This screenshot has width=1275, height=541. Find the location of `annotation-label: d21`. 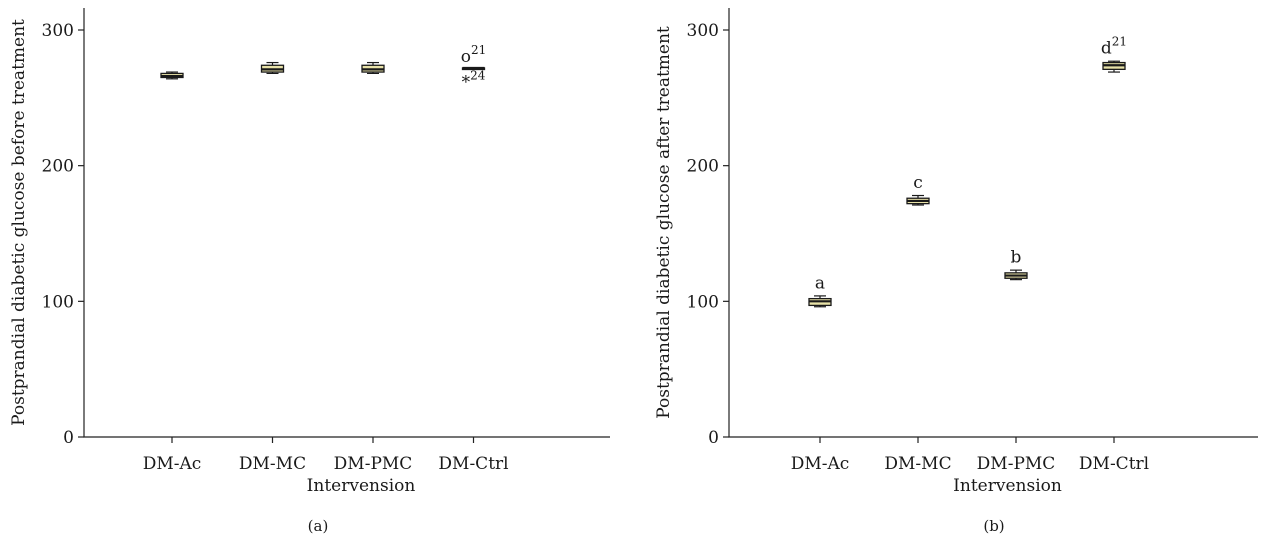

annotation-label: d21 is located at coordinates (1114, 47).